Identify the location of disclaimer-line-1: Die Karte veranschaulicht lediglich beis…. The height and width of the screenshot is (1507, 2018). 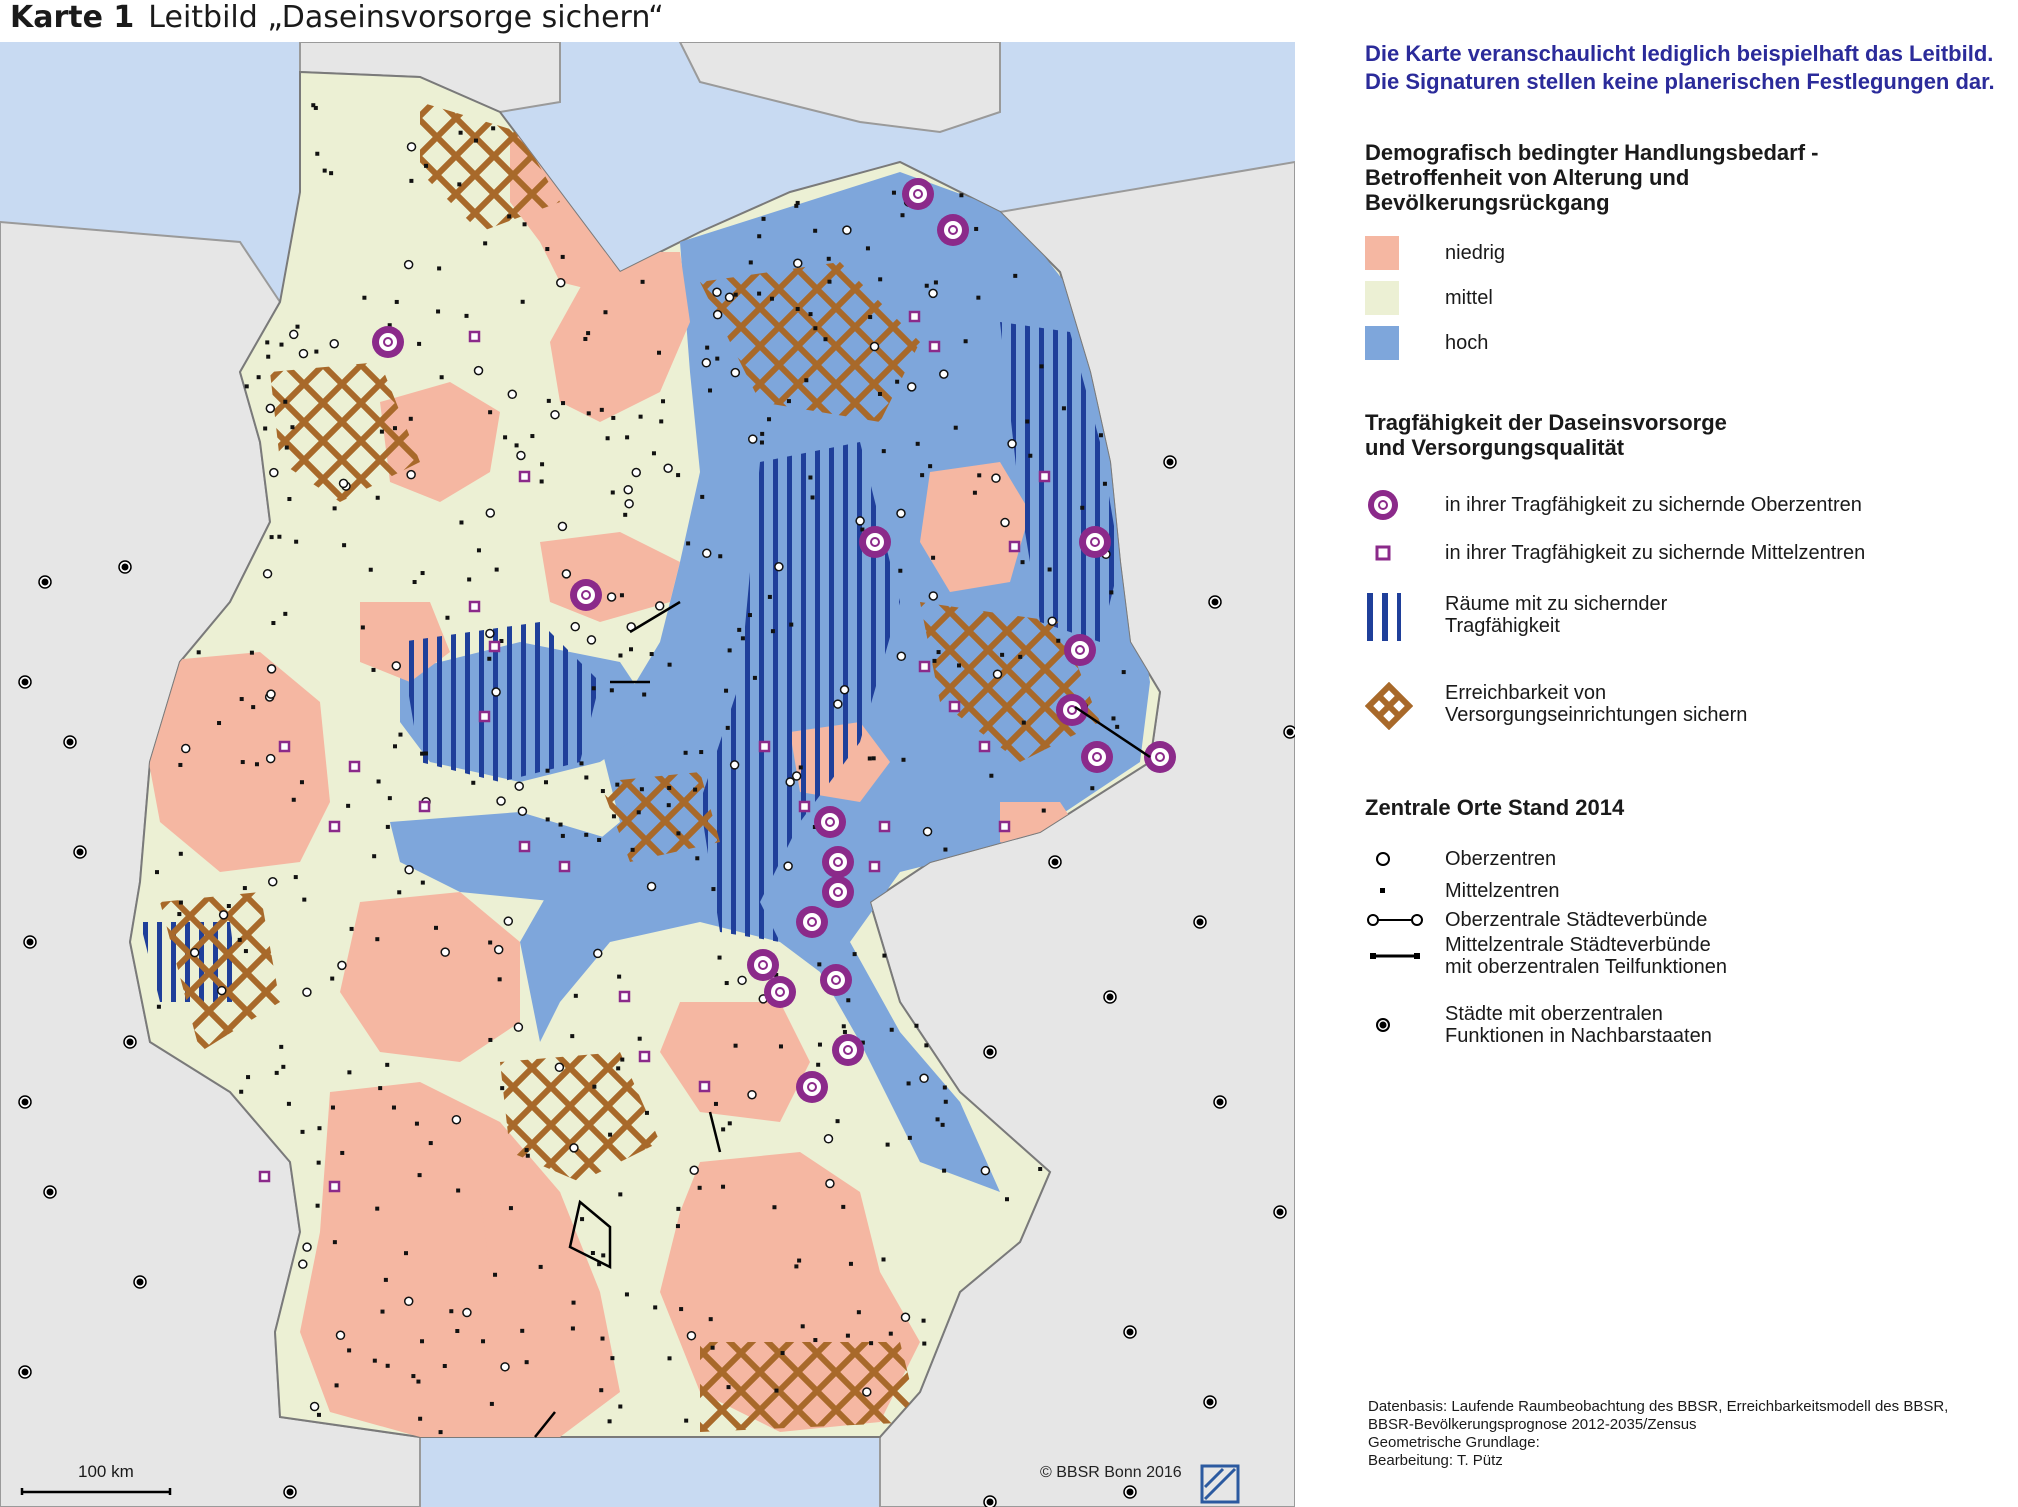
(1679, 53).